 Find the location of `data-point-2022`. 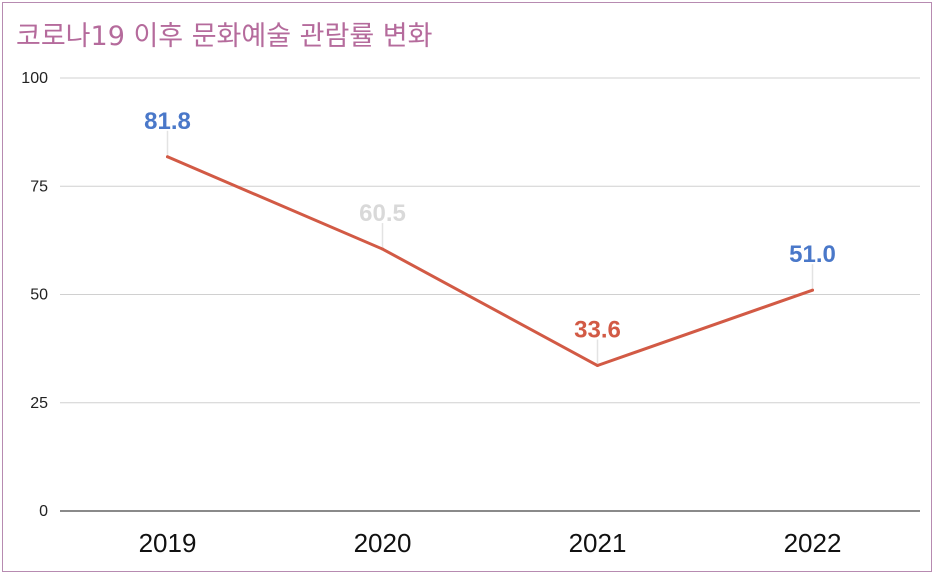

data-point-2022 is located at coordinates (812, 290).